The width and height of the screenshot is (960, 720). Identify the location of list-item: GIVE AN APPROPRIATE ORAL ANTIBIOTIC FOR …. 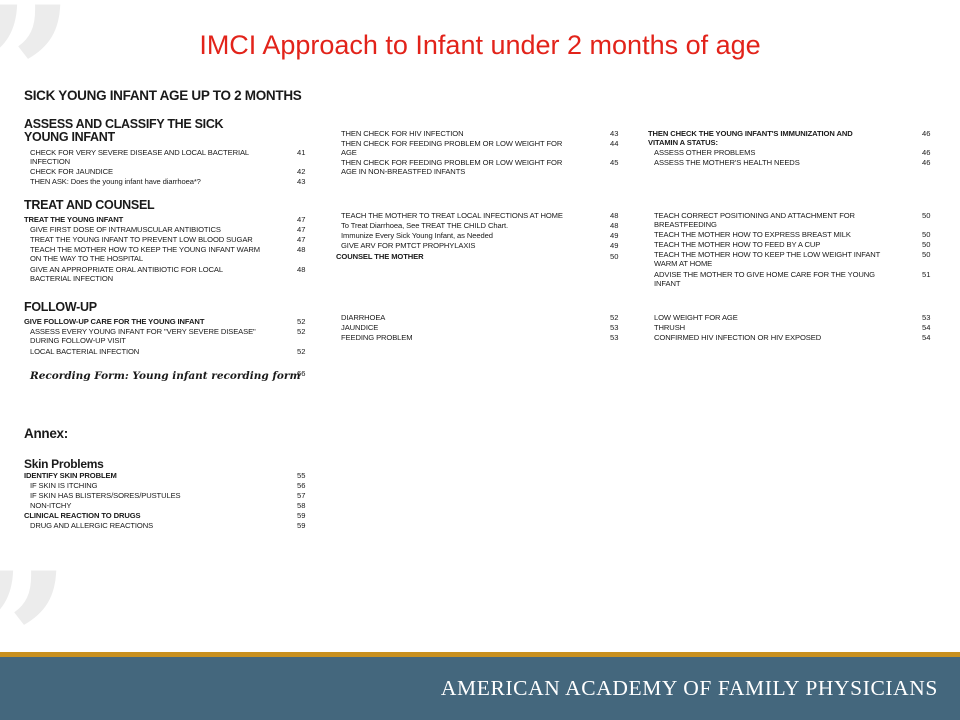
(126, 274).